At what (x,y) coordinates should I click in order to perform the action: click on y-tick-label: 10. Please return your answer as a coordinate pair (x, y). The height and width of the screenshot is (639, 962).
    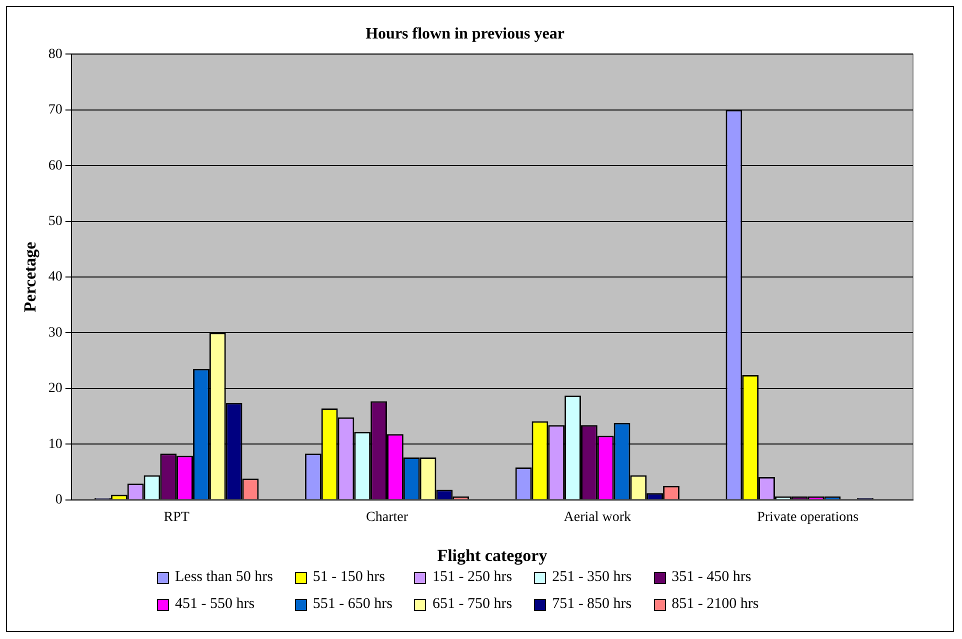
    Looking at the image, I should click on (55, 444).